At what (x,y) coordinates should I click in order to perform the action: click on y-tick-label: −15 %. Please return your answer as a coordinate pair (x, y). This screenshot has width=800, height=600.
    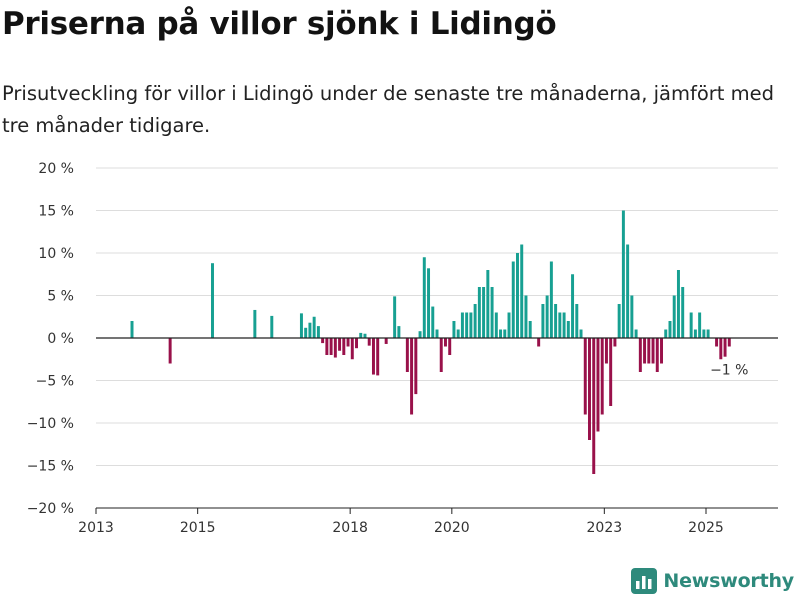
    Looking at the image, I should click on (50, 467).